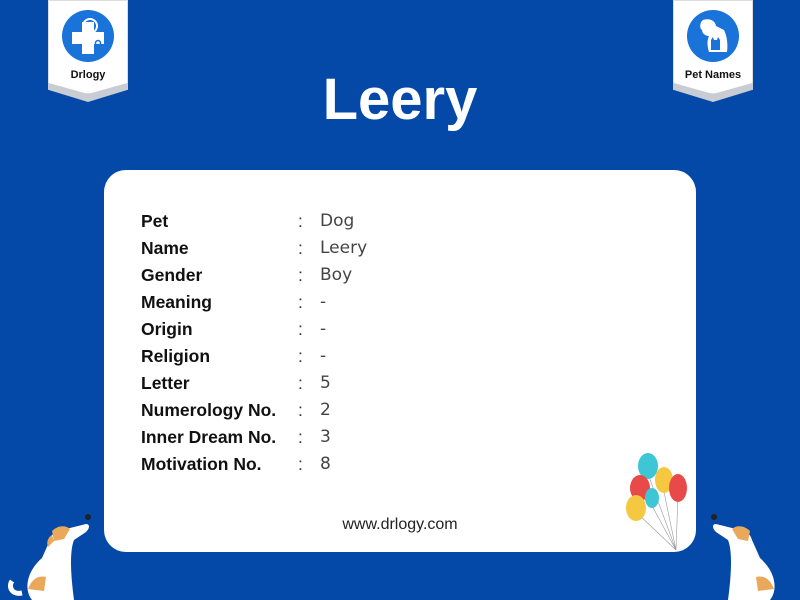 The height and width of the screenshot is (600, 800). What do you see at coordinates (391, 302) in the screenshot?
I see `info-row: Meaning: -` at bounding box center [391, 302].